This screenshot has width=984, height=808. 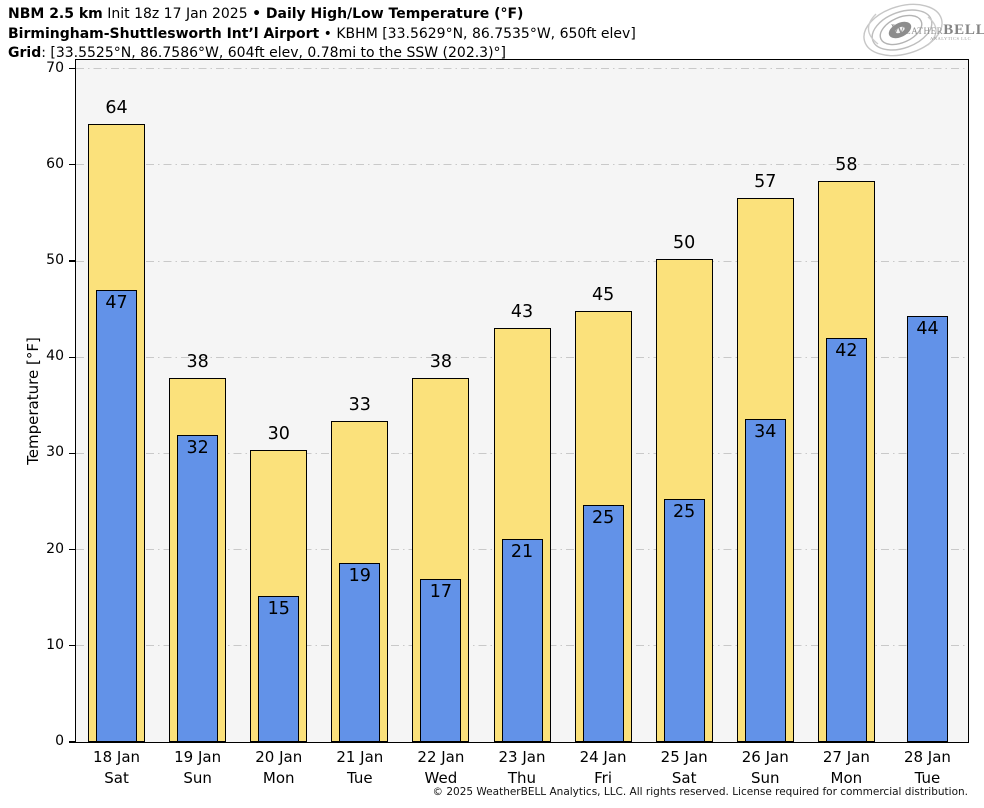 What do you see at coordinates (177, 14) in the screenshot?
I see `init-time: Init 18z 17 Jan 2025` at bounding box center [177, 14].